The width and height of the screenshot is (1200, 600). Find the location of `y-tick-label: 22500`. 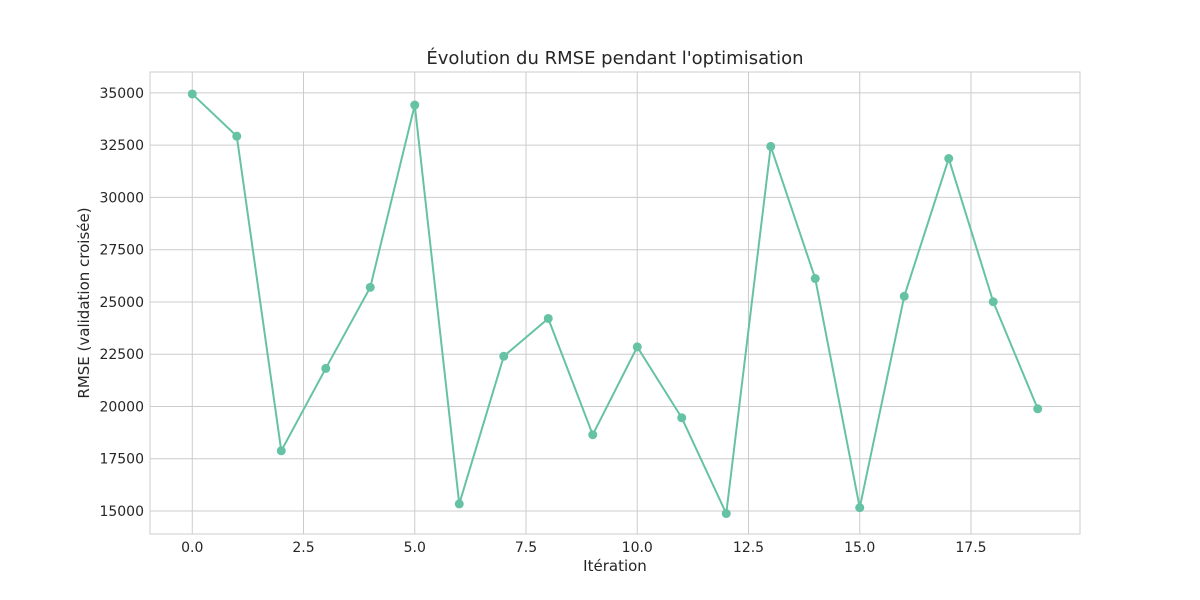

y-tick-label: 22500 is located at coordinates (121, 355).